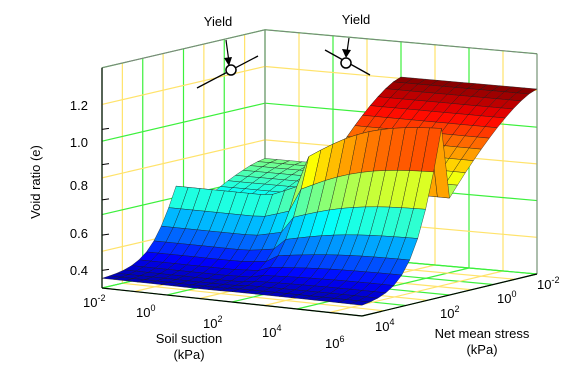 This screenshot has height=371, width=568. What do you see at coordinates (548, 283) in the screenshot?
I see `y-tick-label: 10⁻²` at bounding box center [548, 283].